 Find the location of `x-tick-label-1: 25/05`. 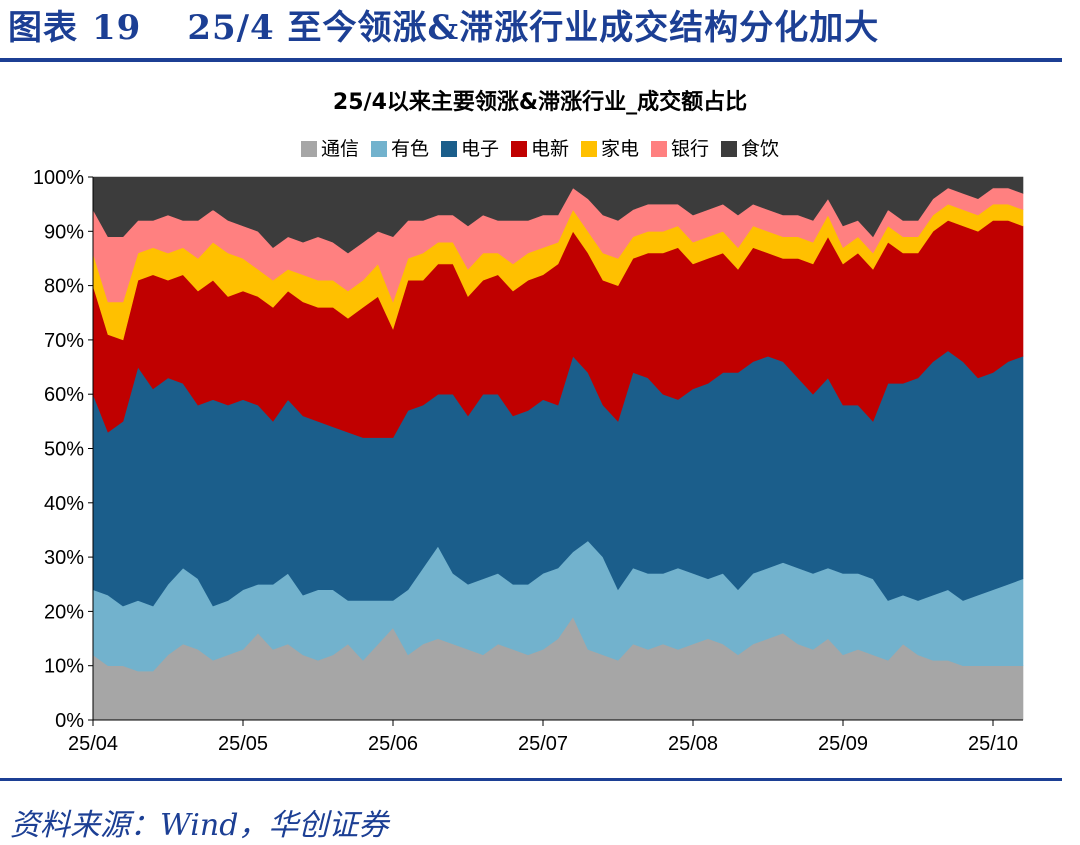

x-tick-label-1: 25/05 is located at coordinates (243, 744).